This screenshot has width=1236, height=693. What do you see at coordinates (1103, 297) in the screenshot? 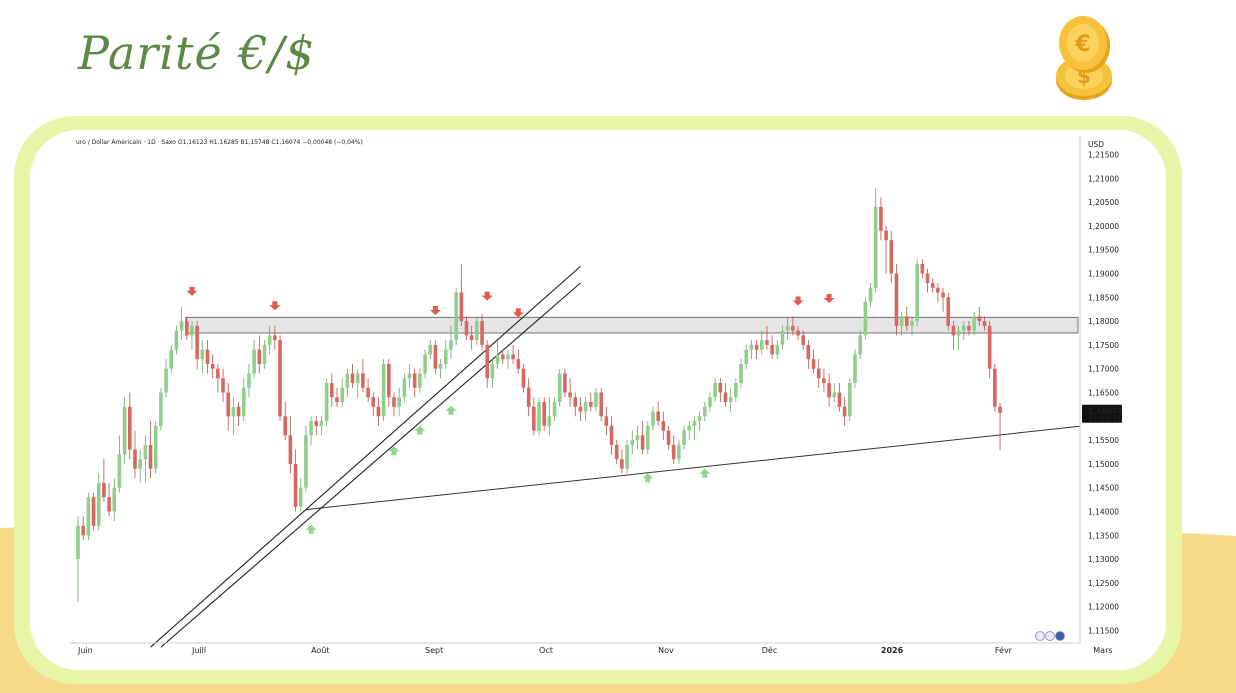
I see `y-tick-label: 1,18500` at bounding box center [1103, 297].